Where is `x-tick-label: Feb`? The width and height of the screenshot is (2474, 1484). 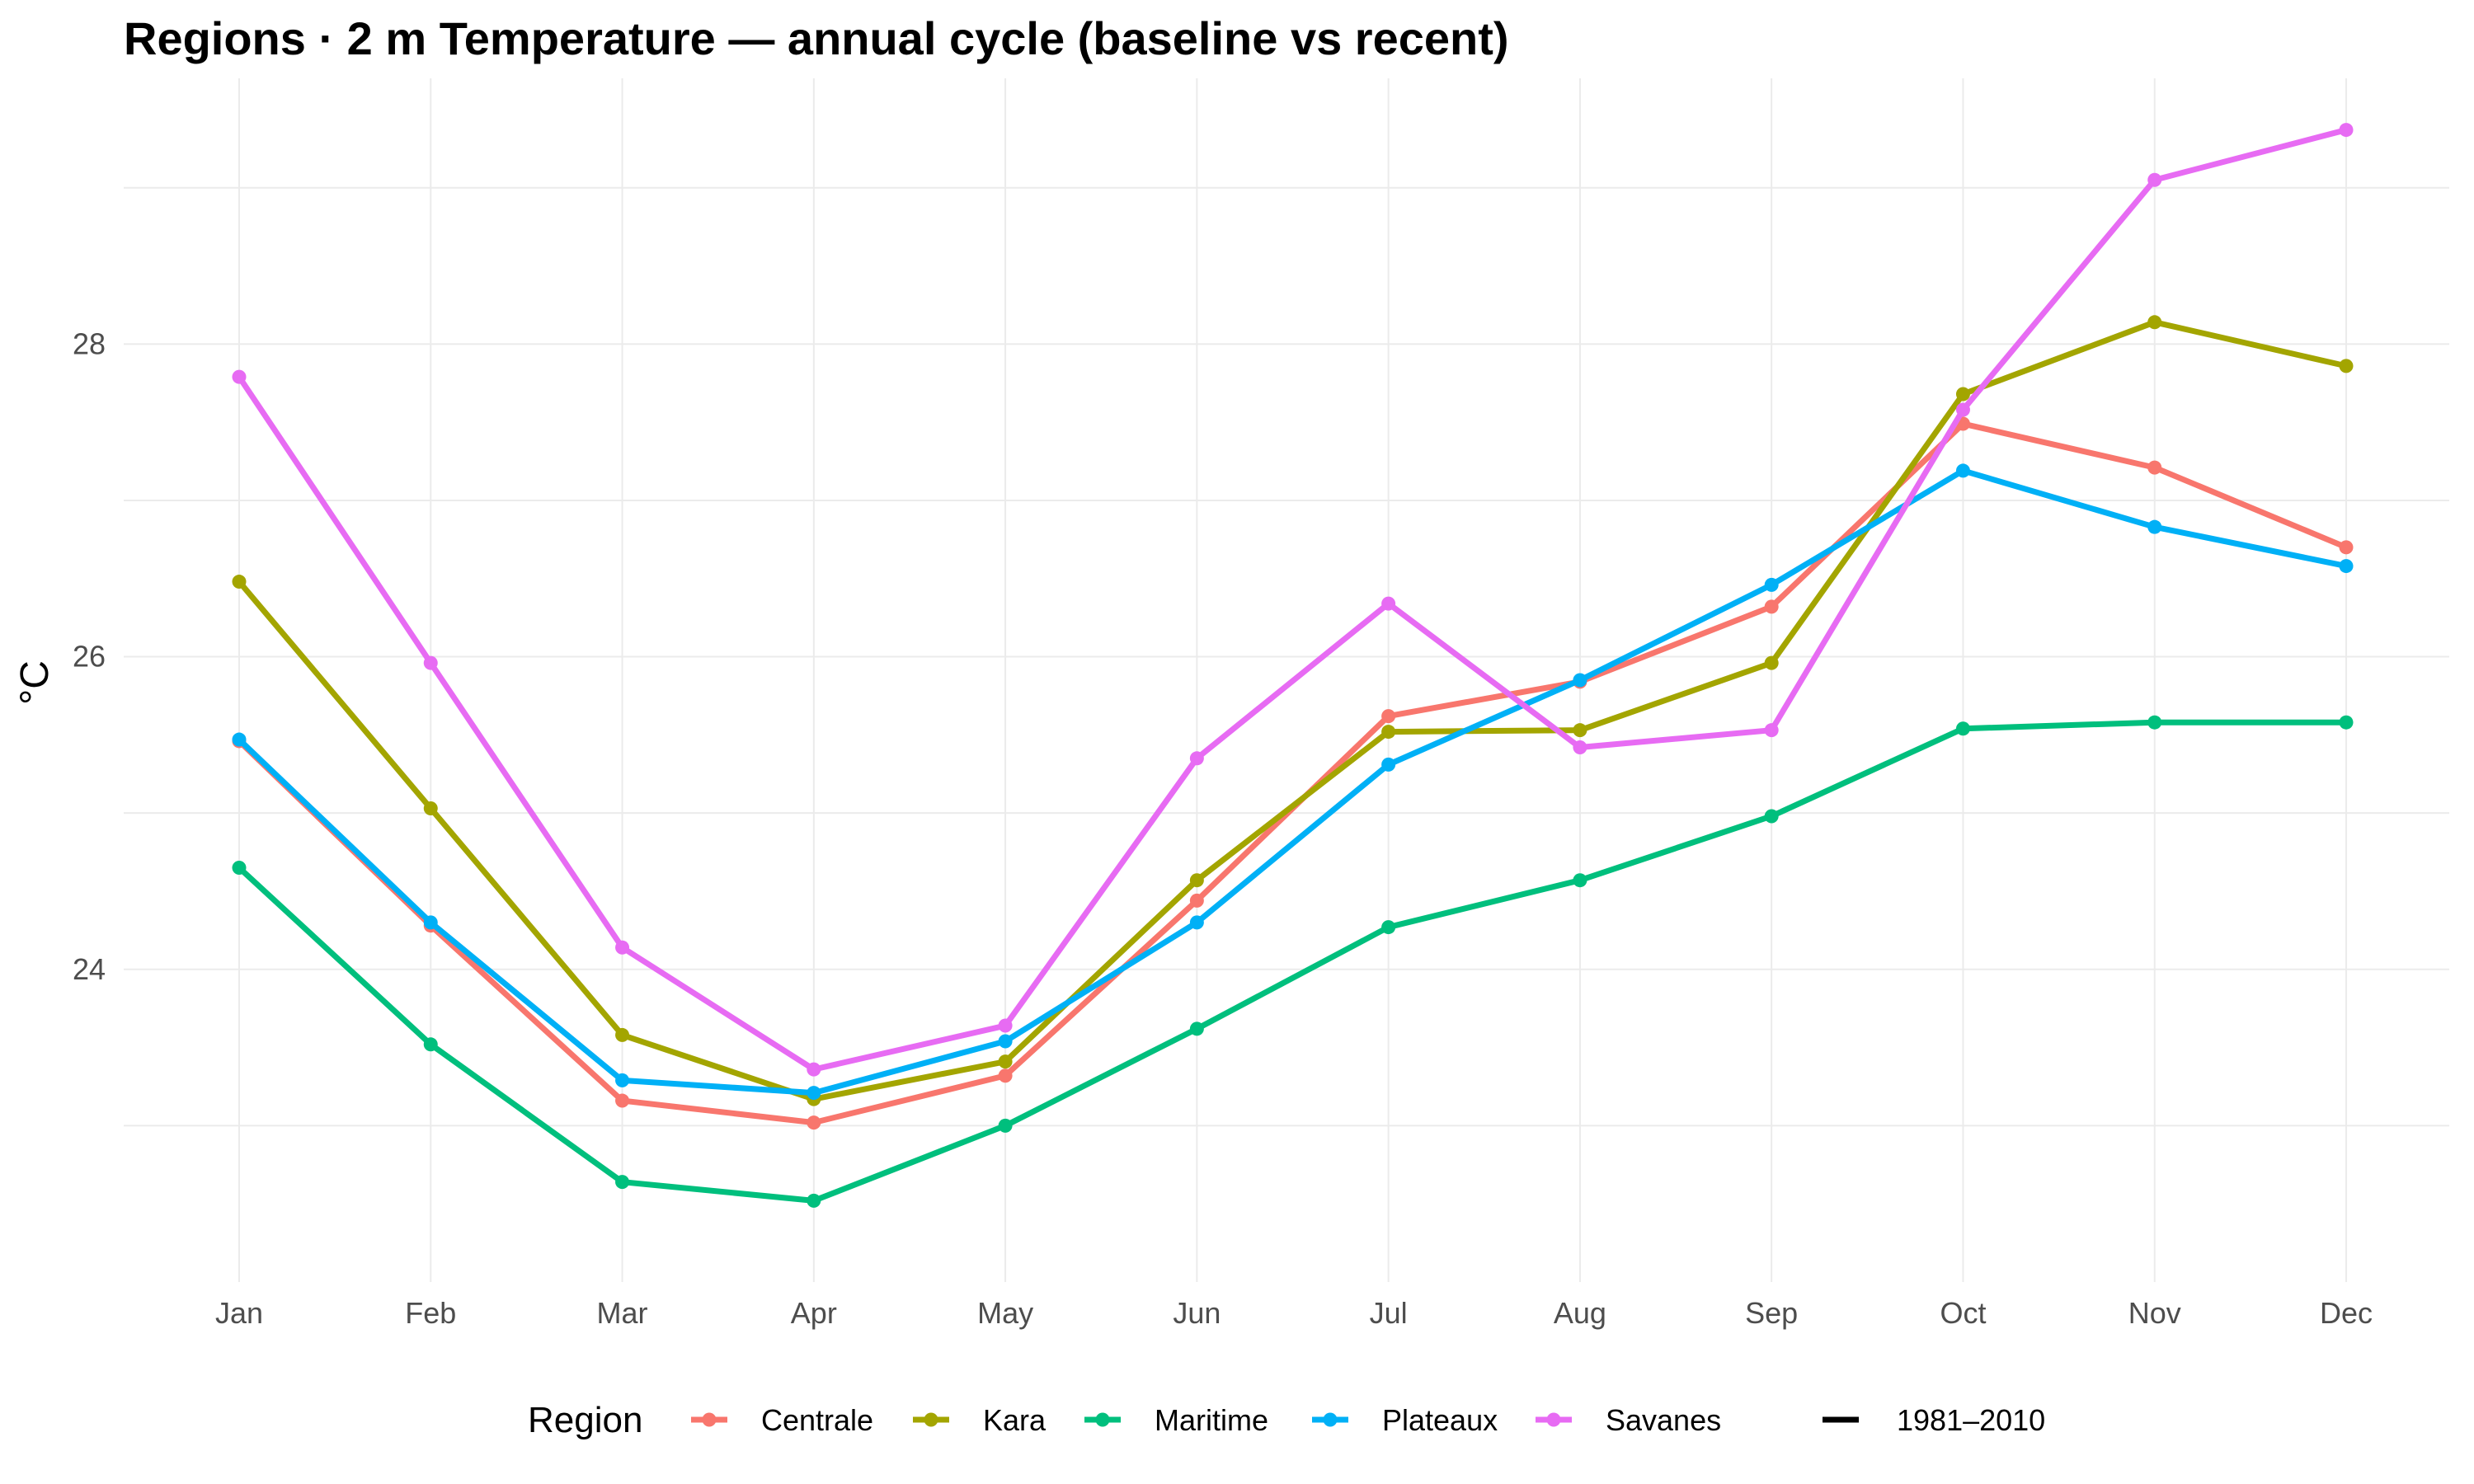 x-tick-label: Feb is located at coordinates (430, 1313).